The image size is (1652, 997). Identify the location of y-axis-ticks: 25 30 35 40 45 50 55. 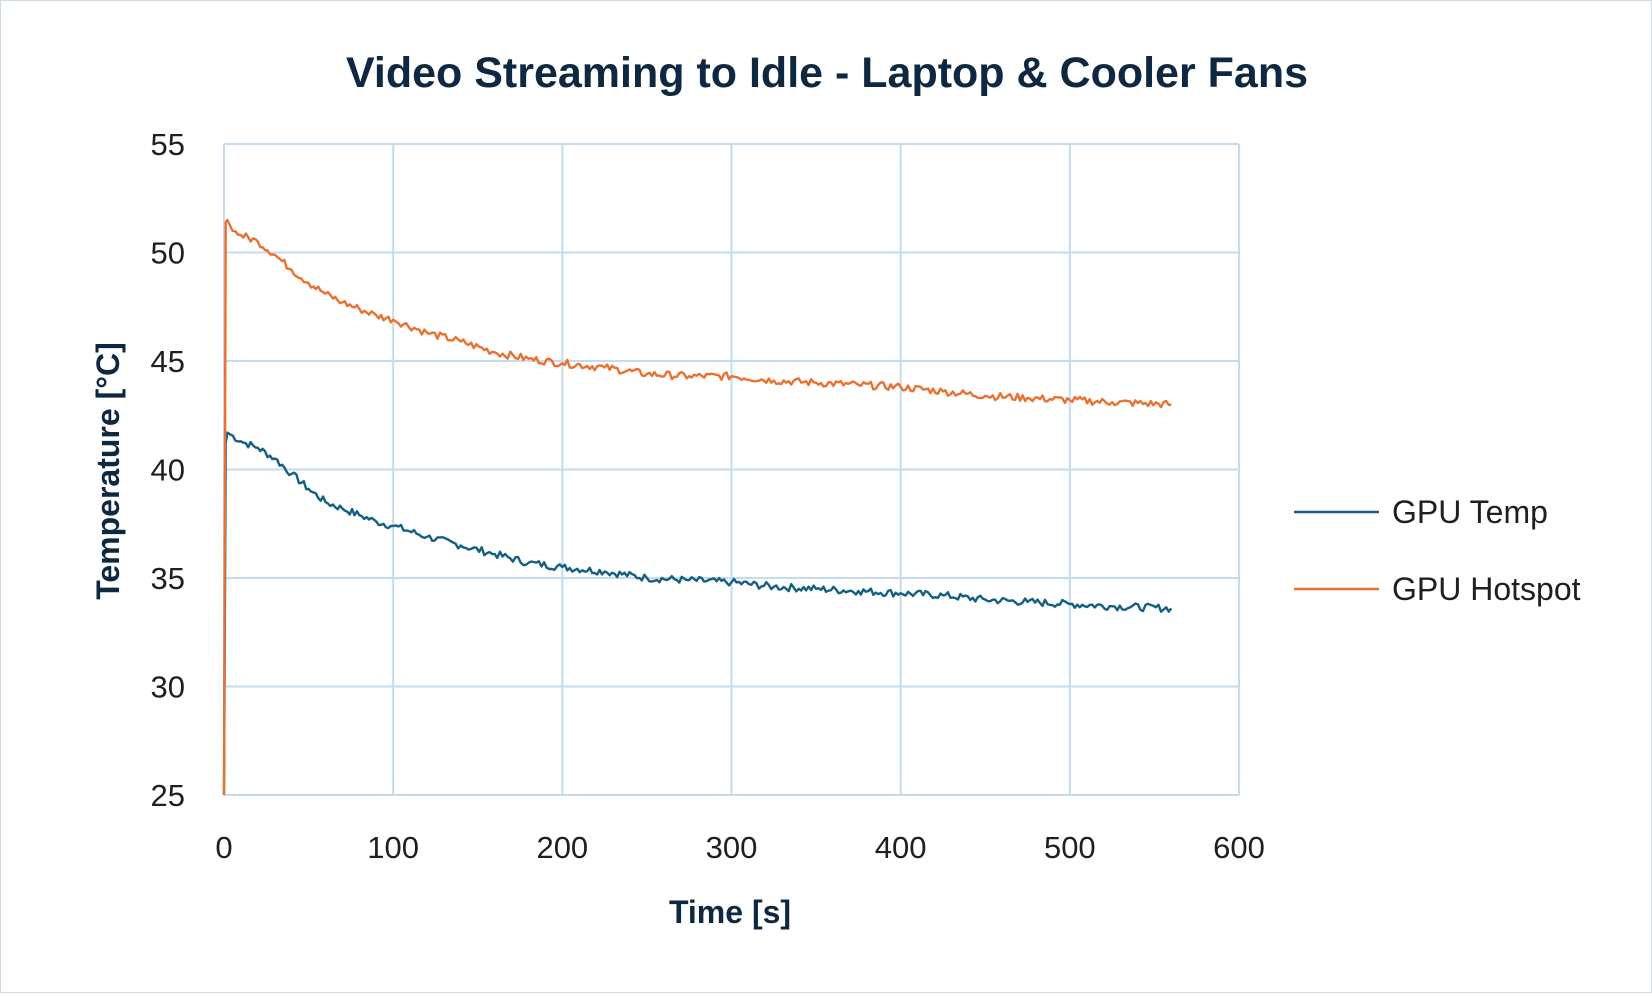
(168, 470).